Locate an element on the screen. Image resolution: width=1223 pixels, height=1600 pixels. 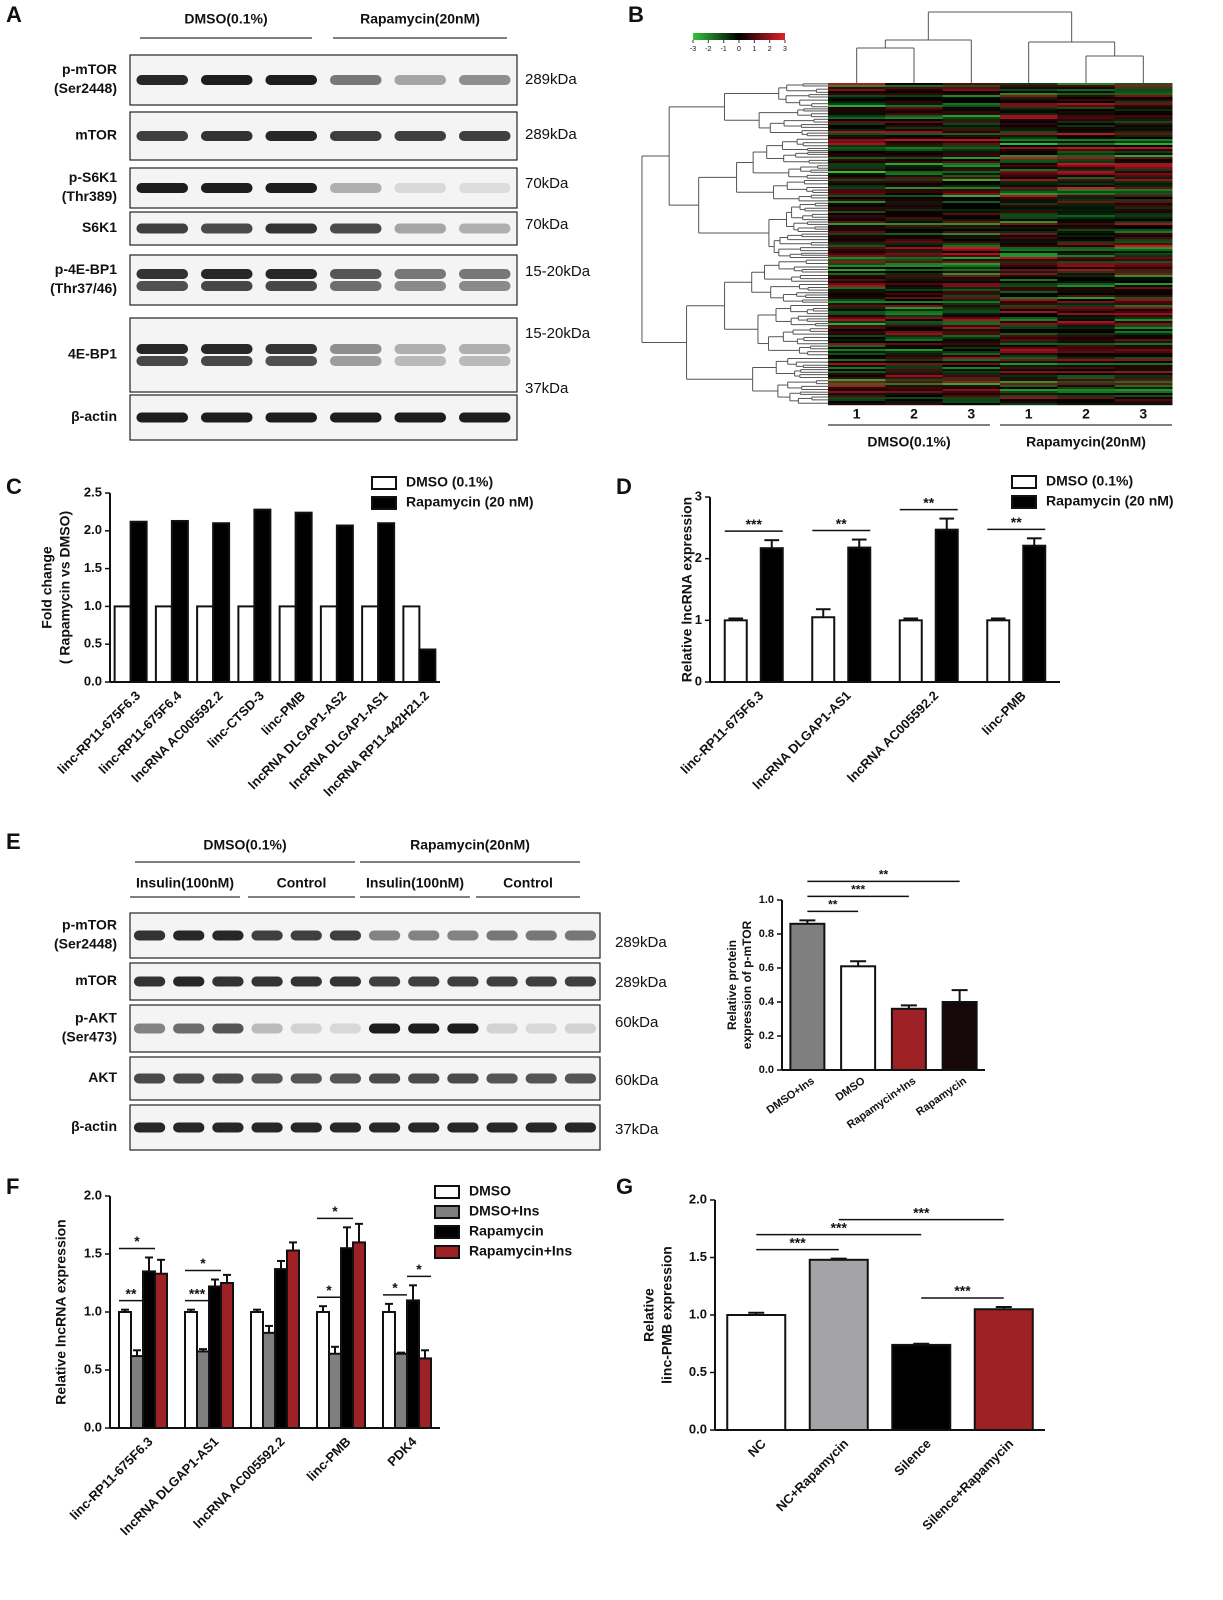
legend-label: Rapamycin (20 nM) is located at coordinates (1110, 501).